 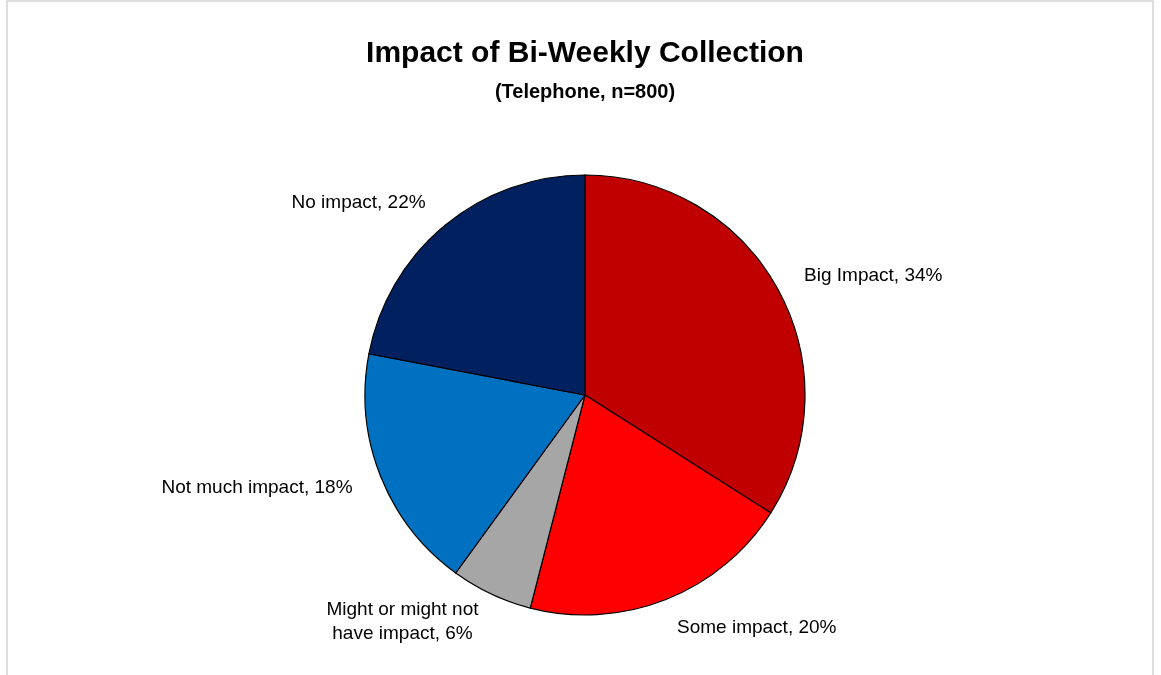 What do you see at coordinates (757, 627) in the screenshot?
I see `slice-label: Some impact, 20%` at bounding box center [757, 627].